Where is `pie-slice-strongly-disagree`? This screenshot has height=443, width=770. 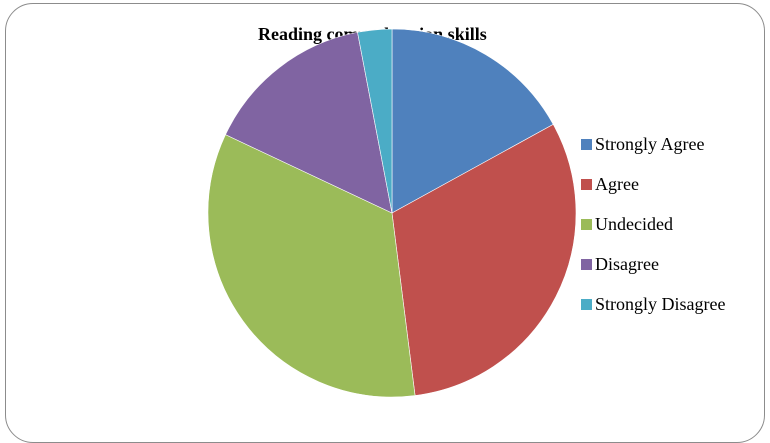
pie-slice-strongly-disagree is located at coordinates (375, 121).